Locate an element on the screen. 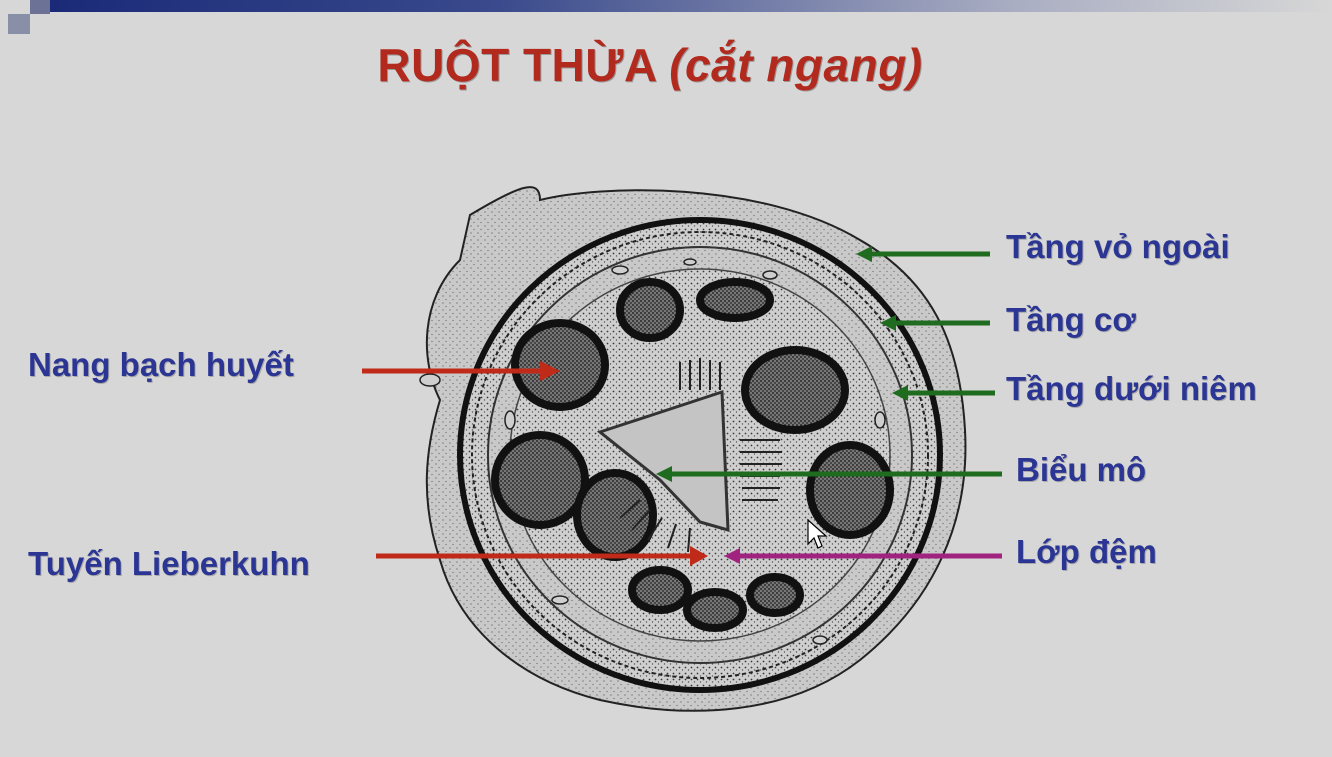  label-lop-dem: Lớp đệm is located at coordinates (1086, 551).